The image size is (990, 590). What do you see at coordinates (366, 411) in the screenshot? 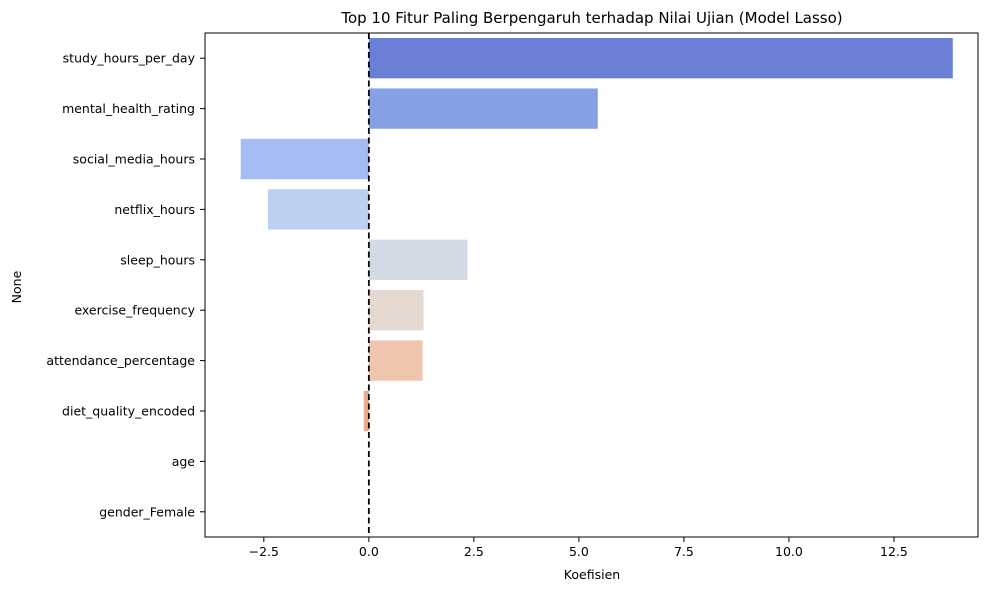
I see `bar-diet-quality-encoded` at bounding box center [366, 411].